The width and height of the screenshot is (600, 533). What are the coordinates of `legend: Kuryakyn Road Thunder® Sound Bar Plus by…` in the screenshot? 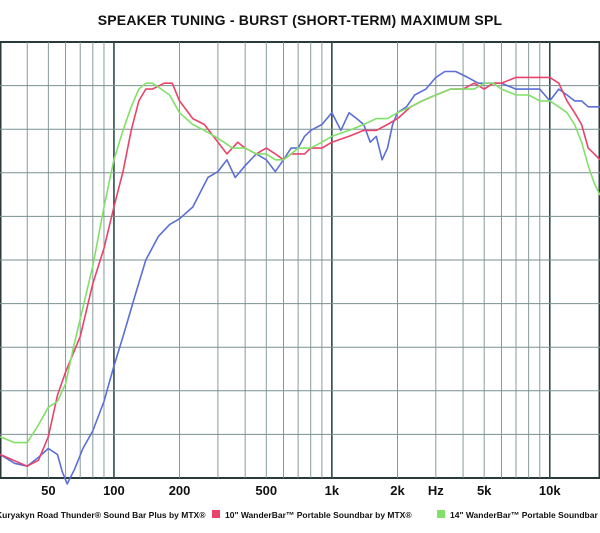 It's located at (300, 515).